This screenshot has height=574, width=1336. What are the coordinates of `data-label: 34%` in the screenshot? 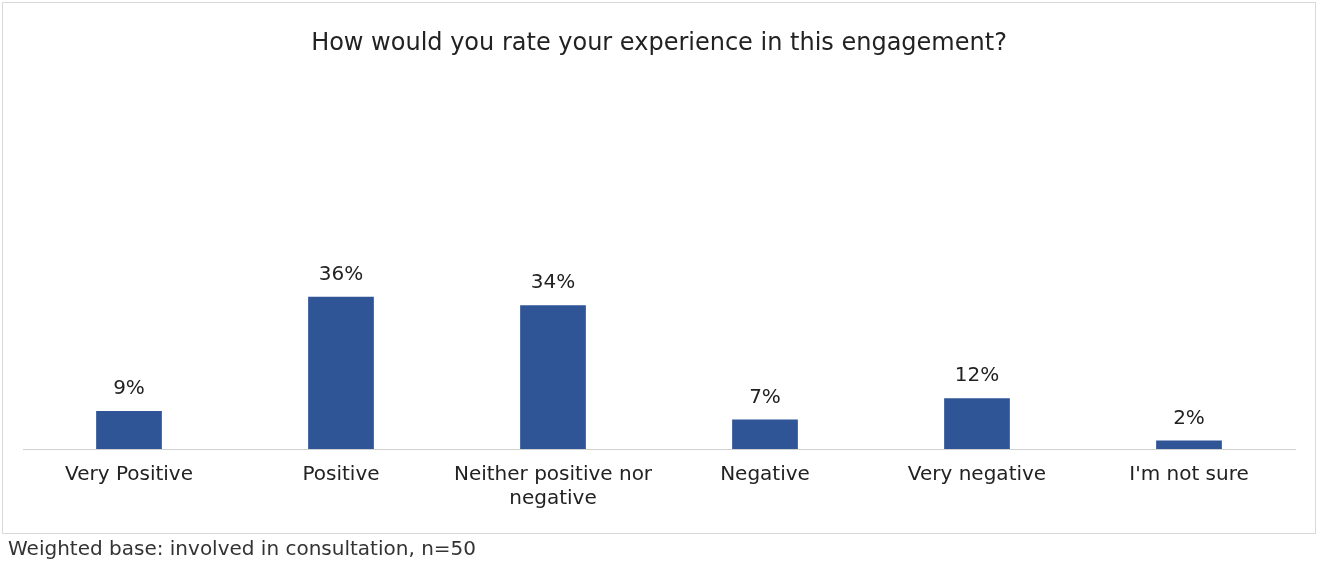 It's located at (553, 281).